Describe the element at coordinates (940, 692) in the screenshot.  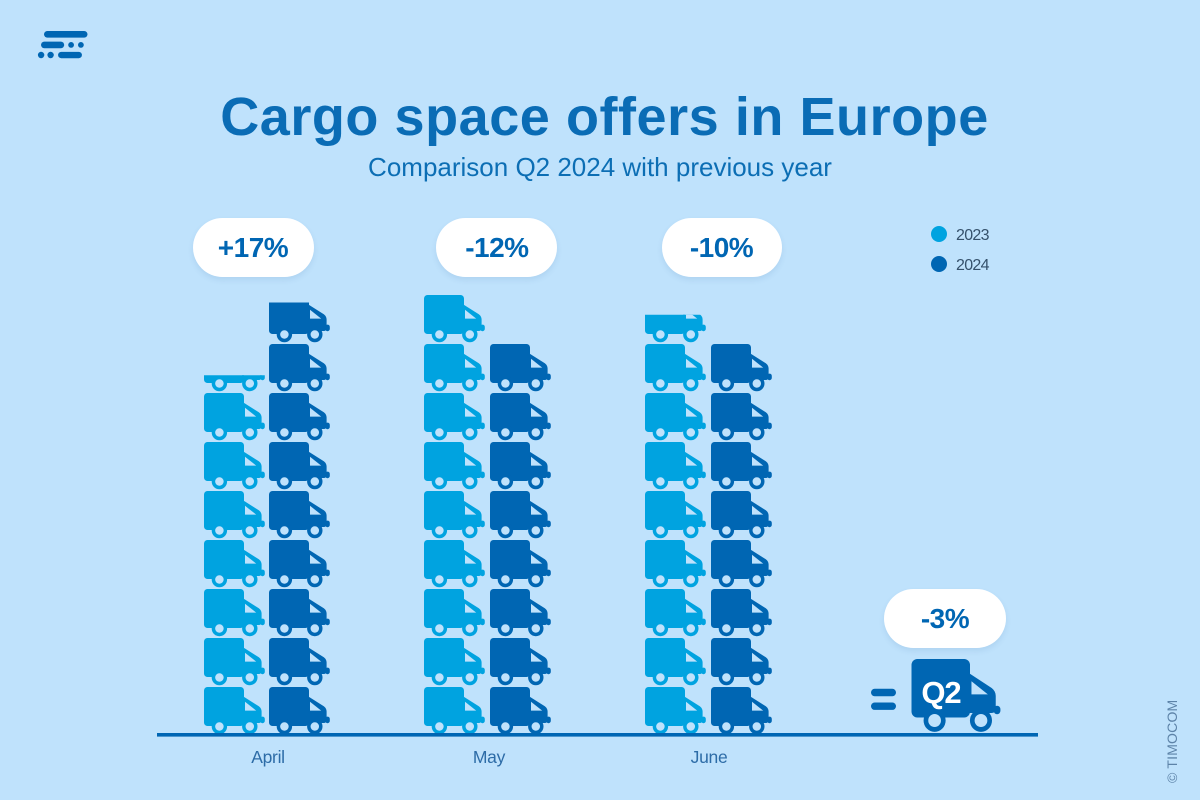
I see `svg-text: Q2` at that location.